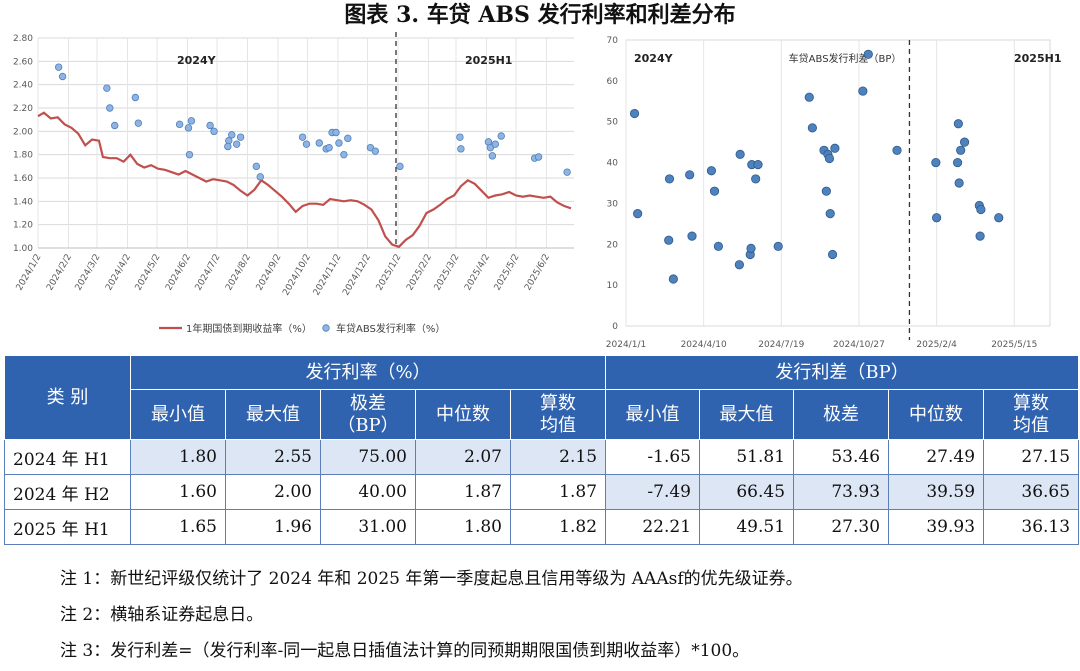 The width and height of the screenshot is (1080, 671). I want to click on treasury-yield-line, so click(304, 180).